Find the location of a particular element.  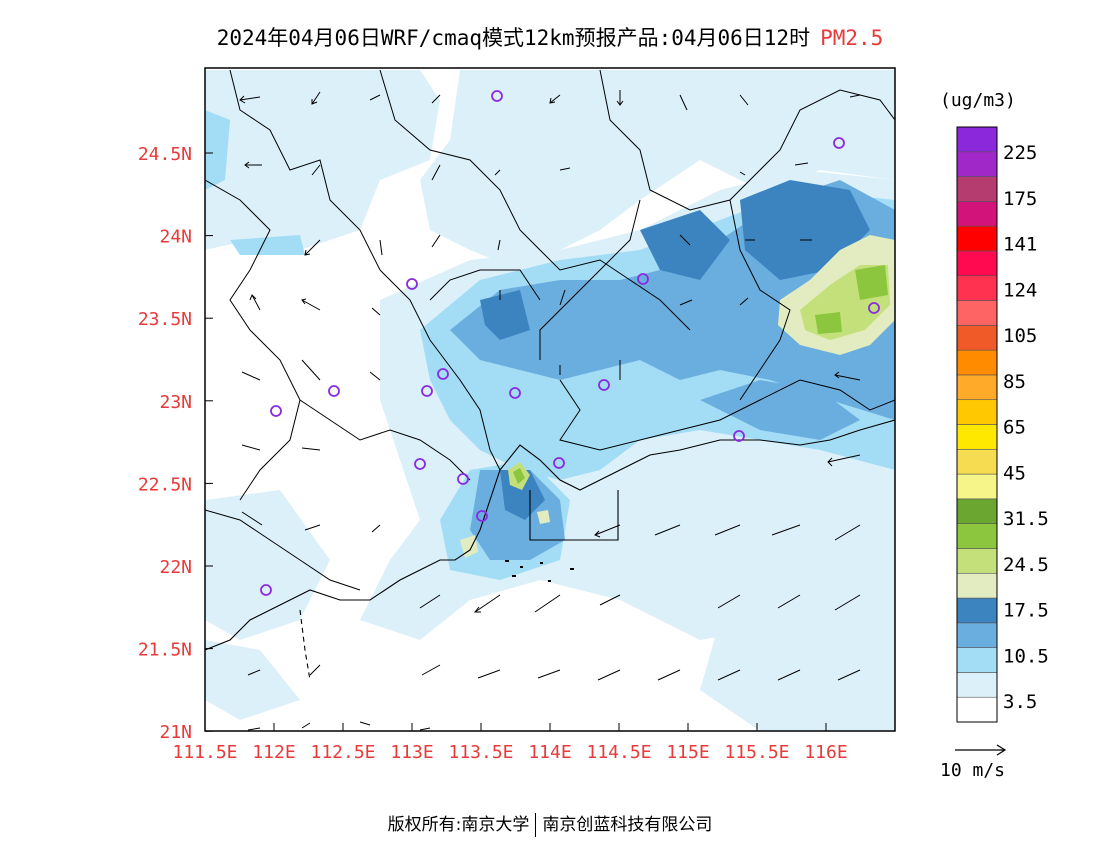

field-pale-green-hk is located at coordinates (543, 517).